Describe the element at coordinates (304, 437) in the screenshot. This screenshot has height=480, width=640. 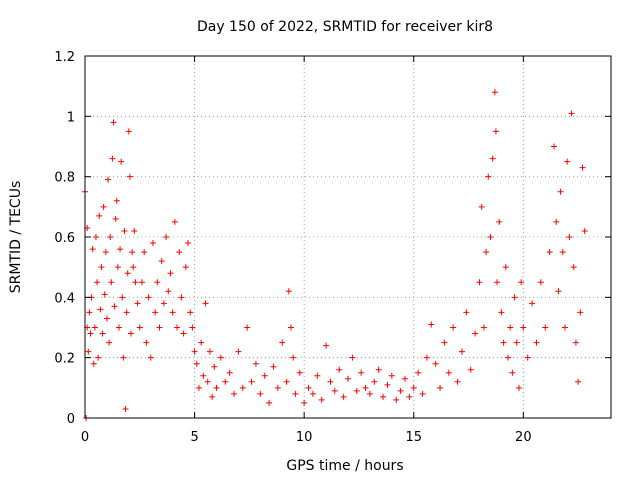
I see `x-tick-label: 10` at that location.